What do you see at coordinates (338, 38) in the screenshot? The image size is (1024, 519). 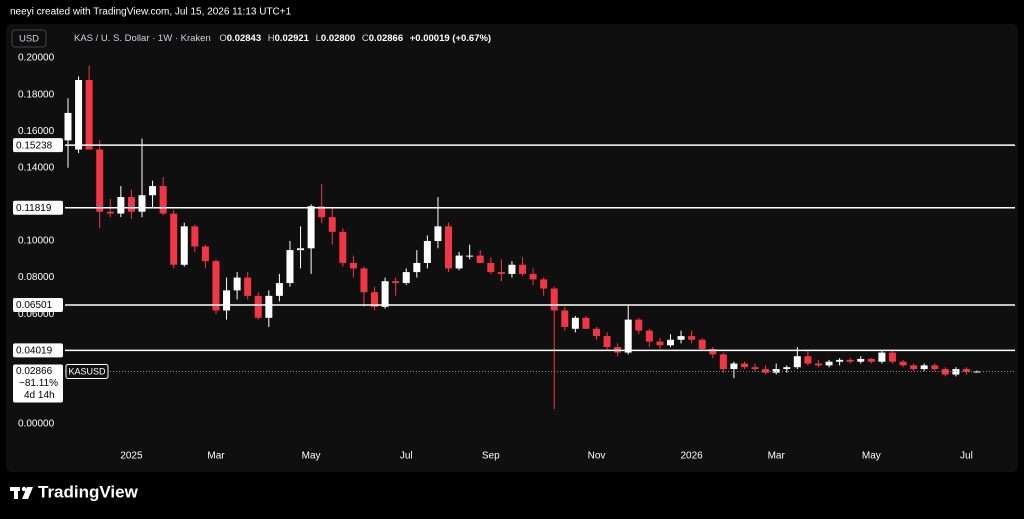 I see `ohlc-value: 0.02800` at bounding box center [338, 38].